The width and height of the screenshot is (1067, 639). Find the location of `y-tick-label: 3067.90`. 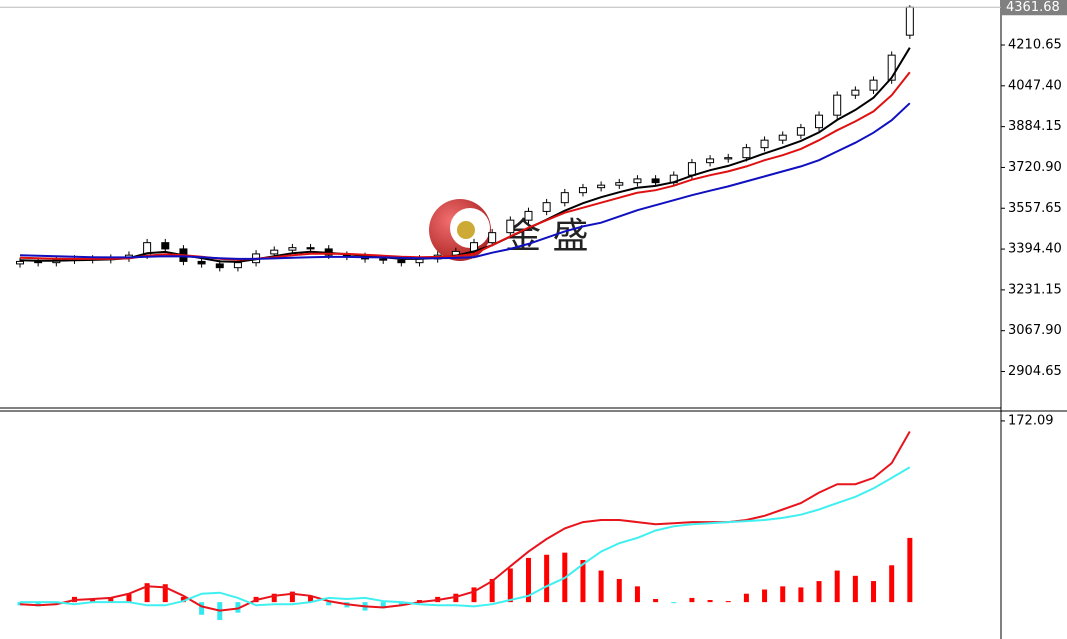

y-tick-label: 3067.90 is located at coordinates (1035, 330).